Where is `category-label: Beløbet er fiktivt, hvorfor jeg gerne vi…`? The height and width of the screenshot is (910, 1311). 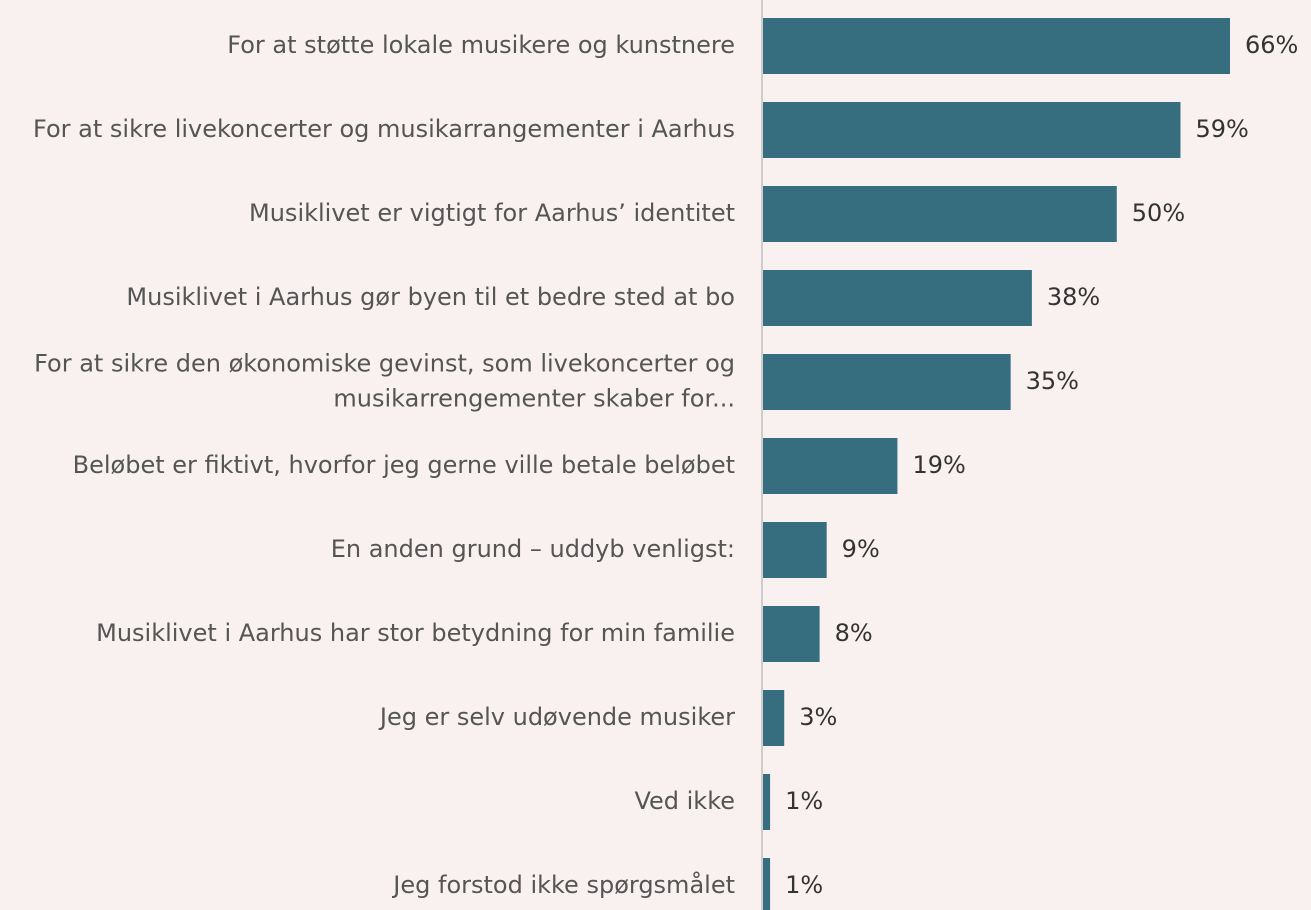
category-label: Beløbet er fiktivt, hvorfor jeg gerne vi… is located at coordinates (404, 465).